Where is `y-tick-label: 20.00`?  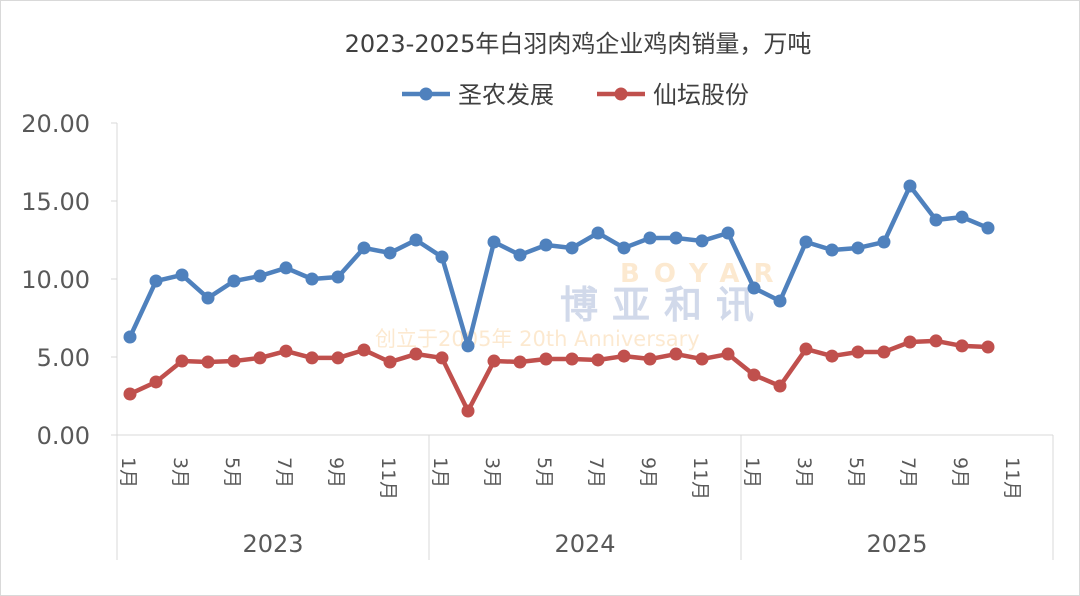
y-tick-label: 20.00 is located at coordinates (55, 124).